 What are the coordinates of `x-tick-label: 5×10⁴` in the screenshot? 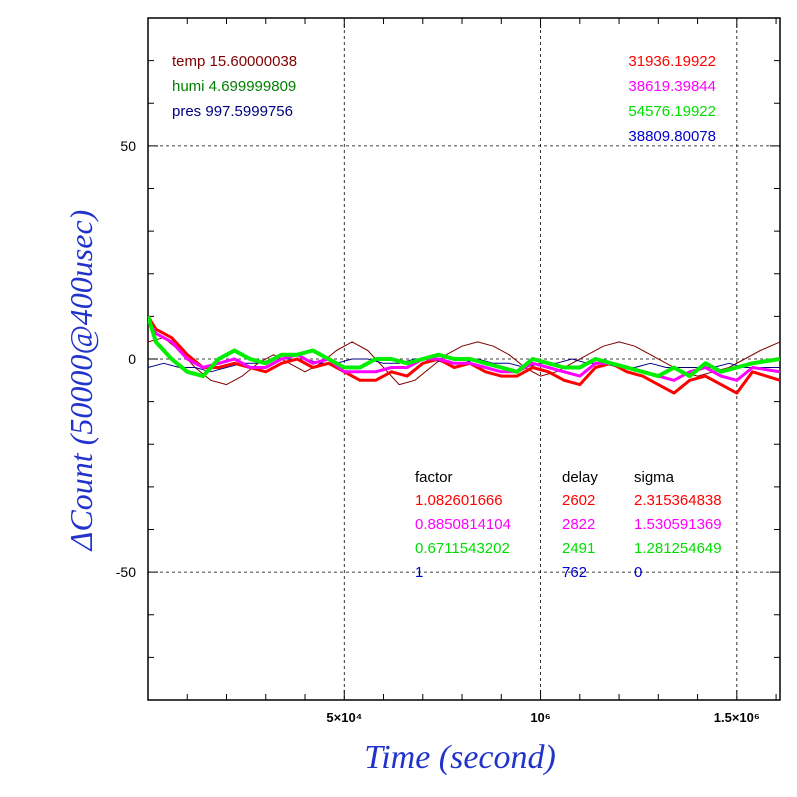 It's located at (344, 717).